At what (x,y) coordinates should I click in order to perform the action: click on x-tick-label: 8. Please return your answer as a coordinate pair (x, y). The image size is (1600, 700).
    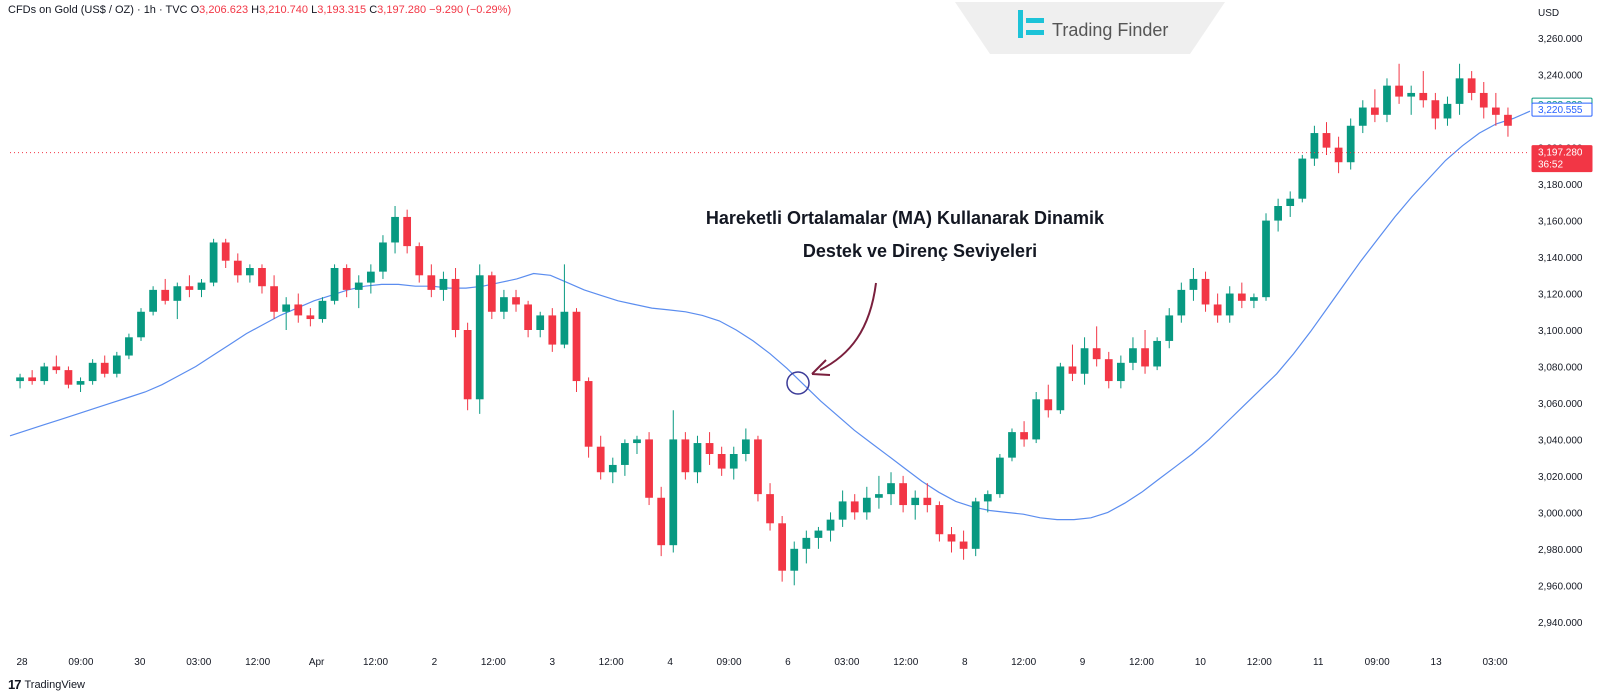
    Looking at the image, I should click on (965, 662).